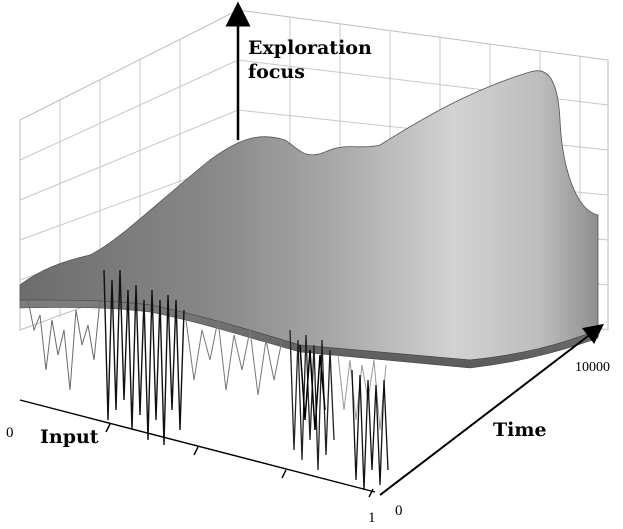 This screenshot has height=529, width=623. What do you see at coordinates (399, 511) in the screenshot?
I see `time-tick-label-start: 0` at bounding box center [399, 511].